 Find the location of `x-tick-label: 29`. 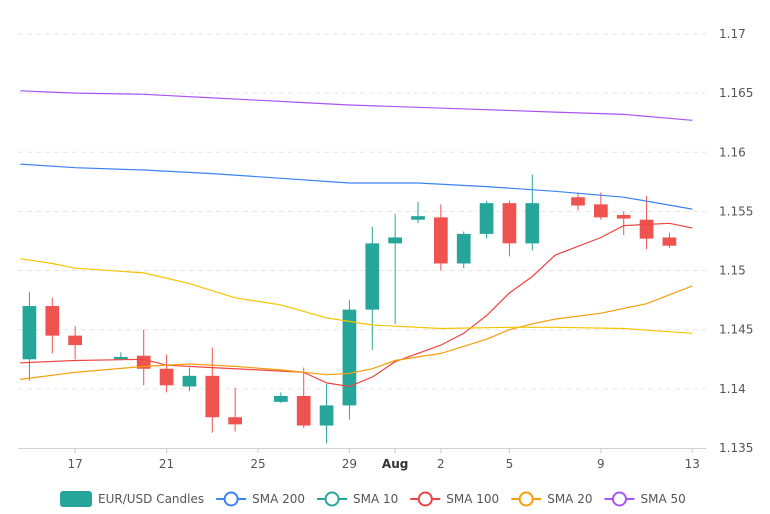

x-tick-label: 29 is located at coordinates (349, 464).